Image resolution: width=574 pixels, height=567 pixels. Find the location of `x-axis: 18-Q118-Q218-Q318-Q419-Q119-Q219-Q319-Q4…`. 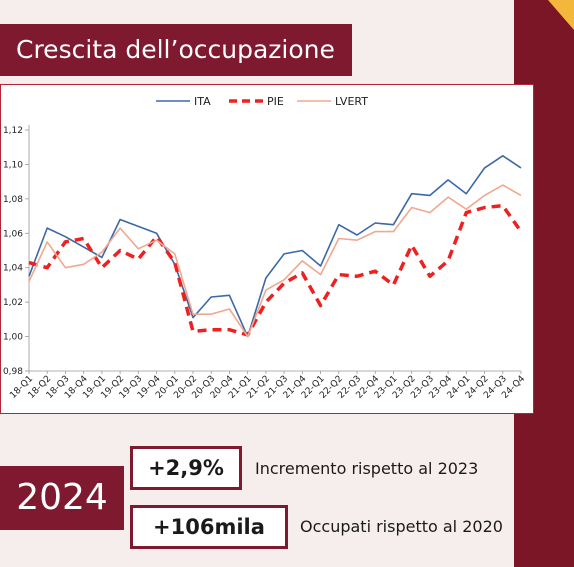

x-axis: 18-Q118-Q218-Q318-Q419-Q119-Q219-Q319-Q4… is located at coordinates (267, 385).